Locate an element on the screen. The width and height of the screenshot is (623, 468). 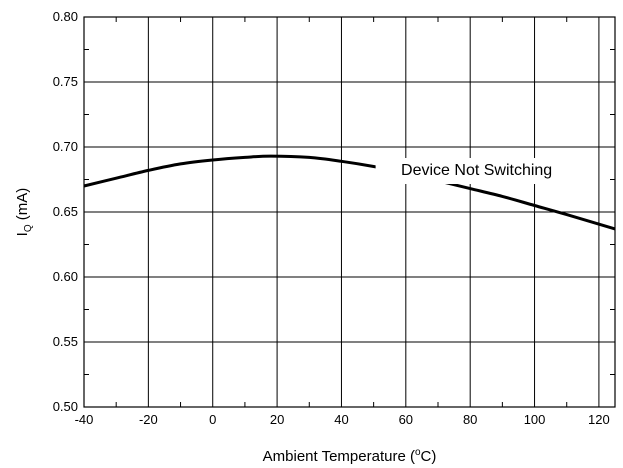
series-line is located at coordinates (349, 192).